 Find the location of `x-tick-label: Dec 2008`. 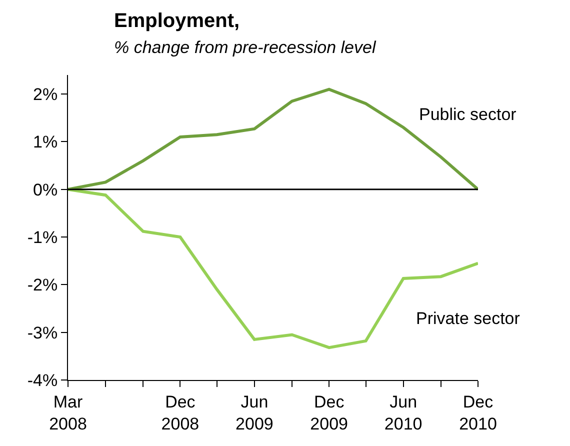

x-tick-label: Dec 2008 is located at coordinates (180, 413).